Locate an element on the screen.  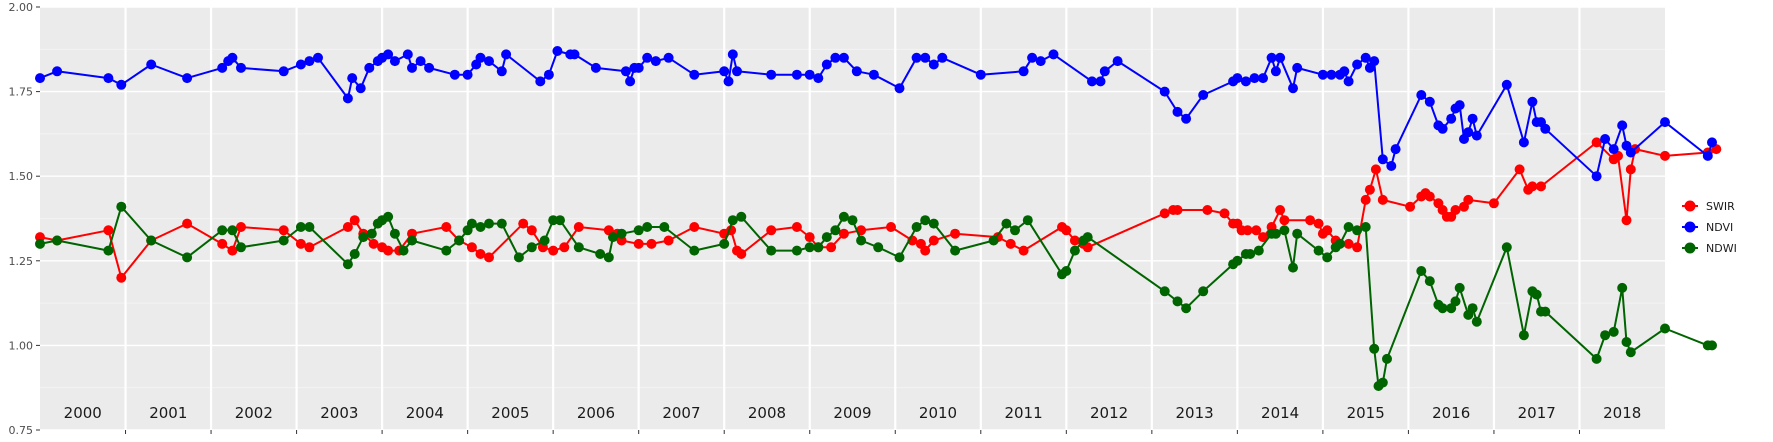
year-label: 2018 is located at coordinates (1622, 413).